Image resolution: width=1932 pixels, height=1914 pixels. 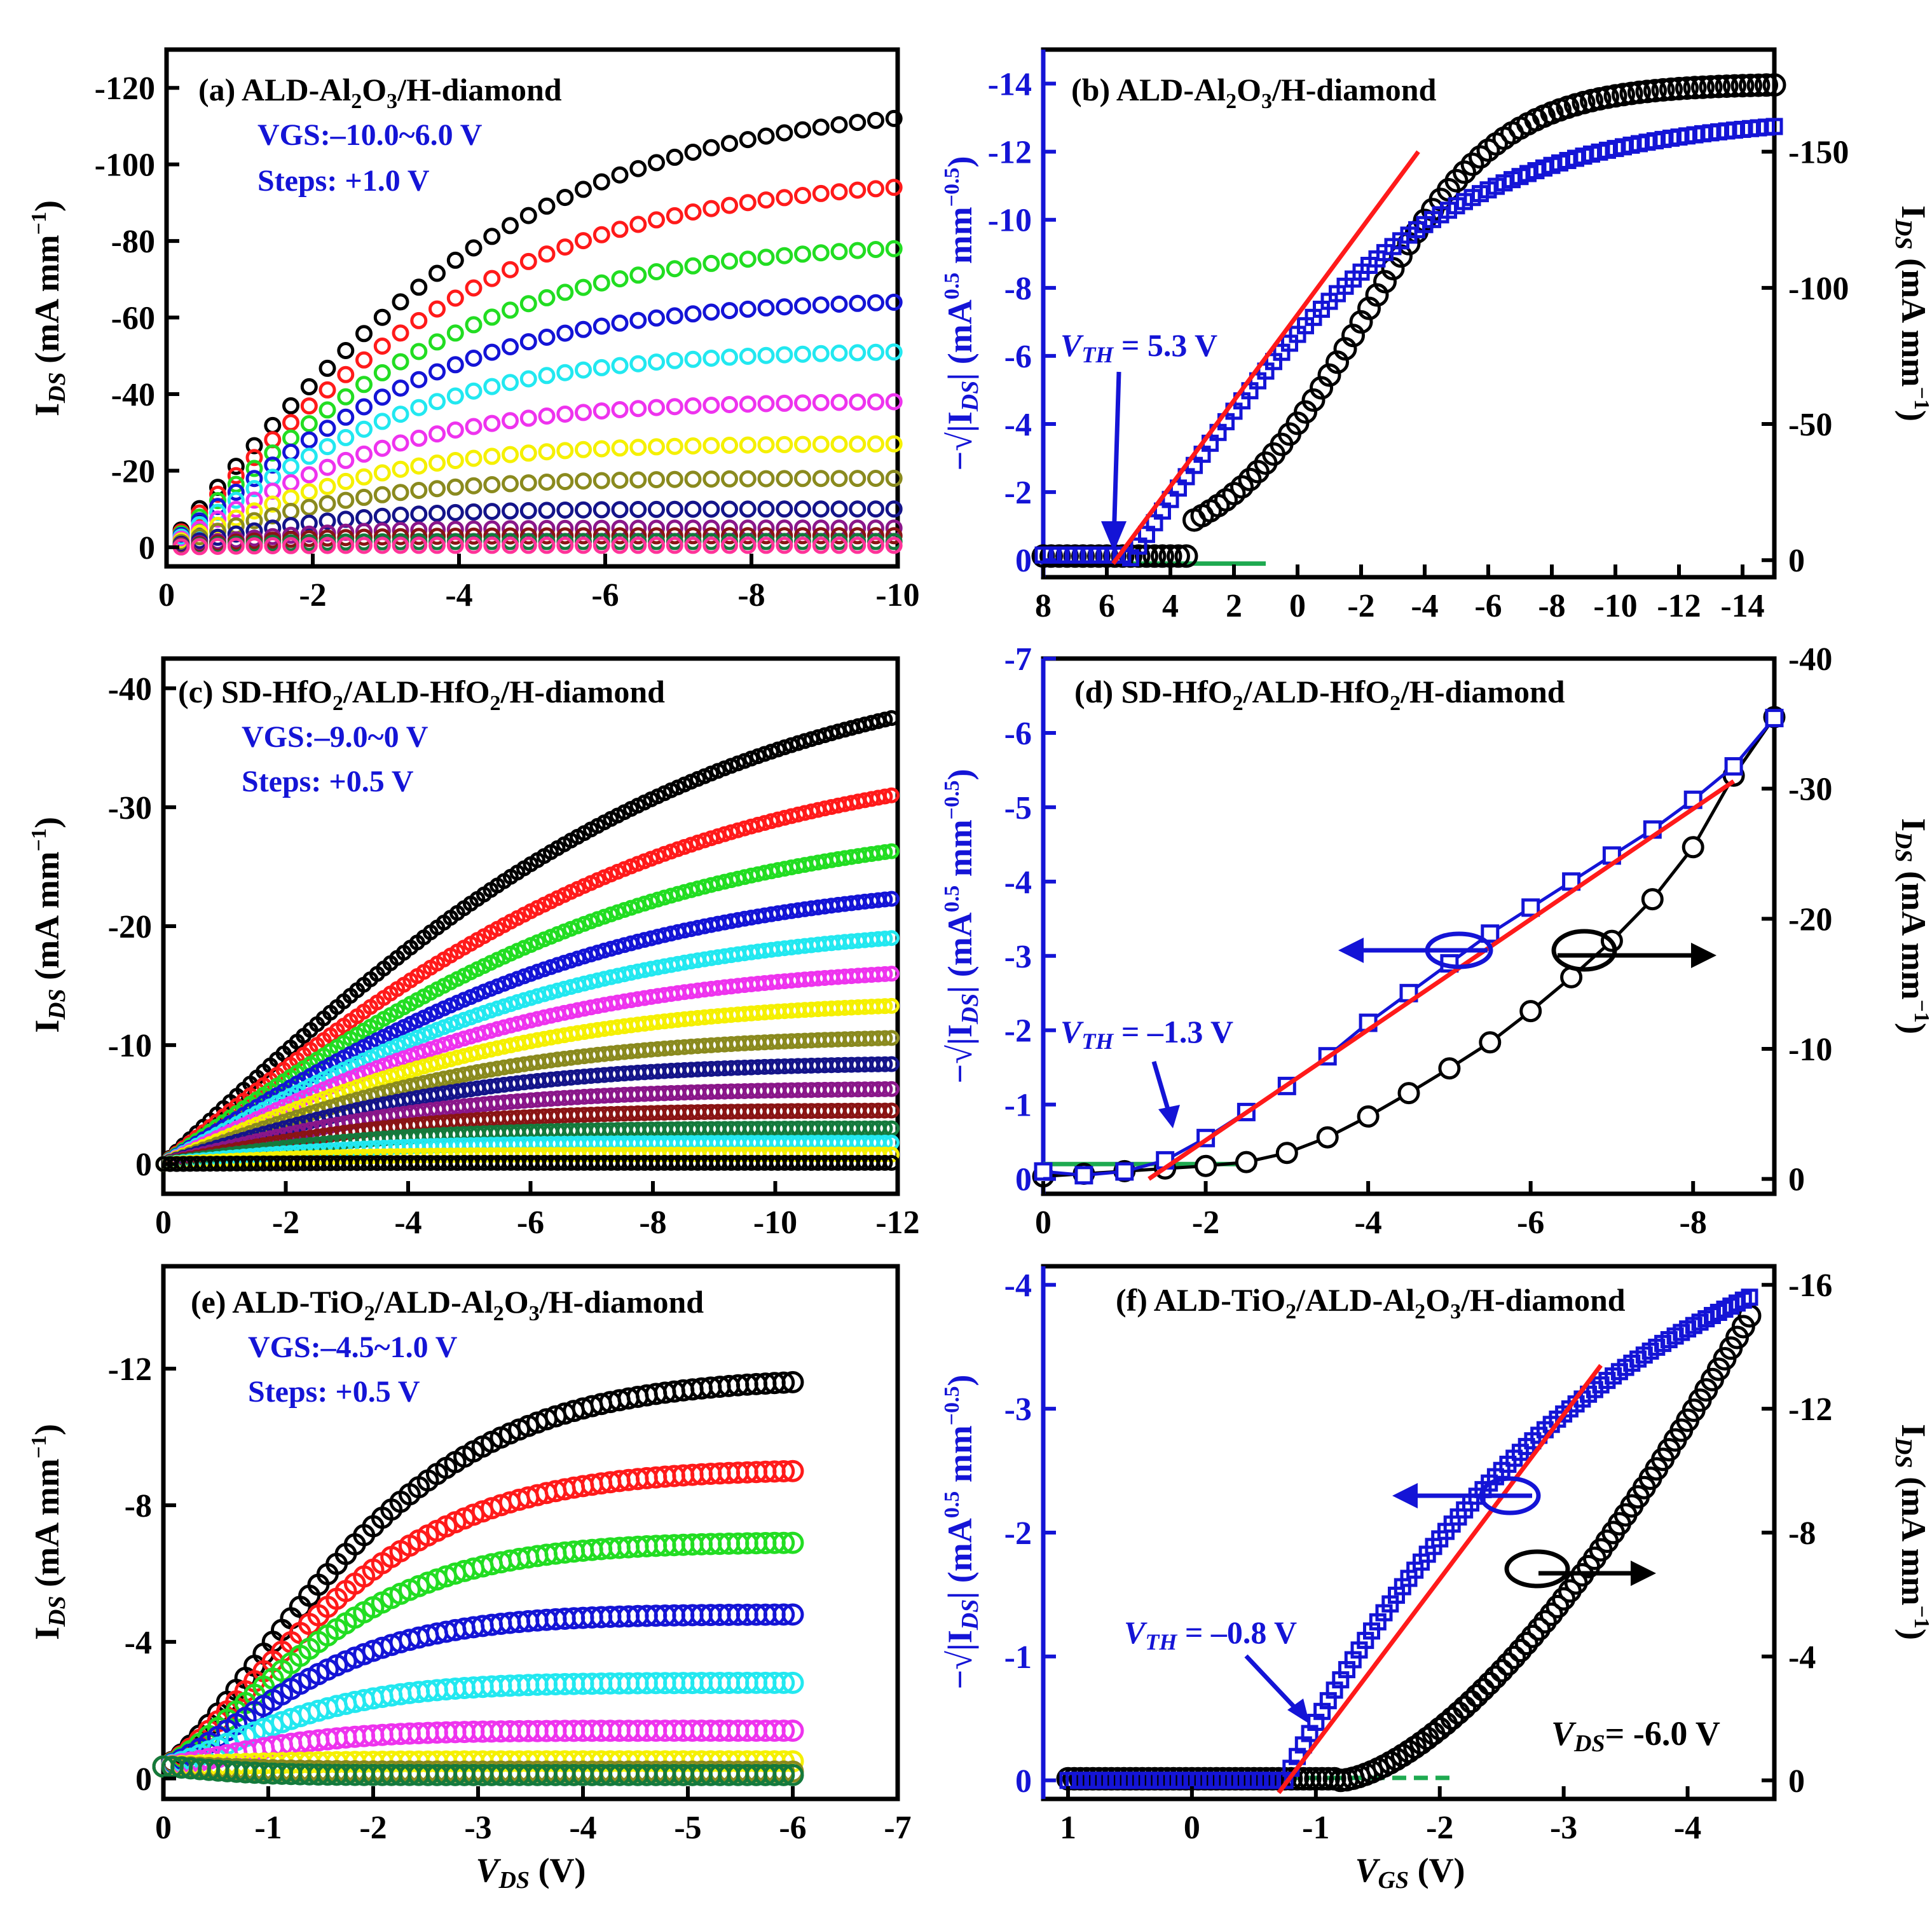 What do you see at coordinates (775, 1223) in the screenshot?
I see `panel-c-xtick-label: -10` at bounding box center [775, 1223].